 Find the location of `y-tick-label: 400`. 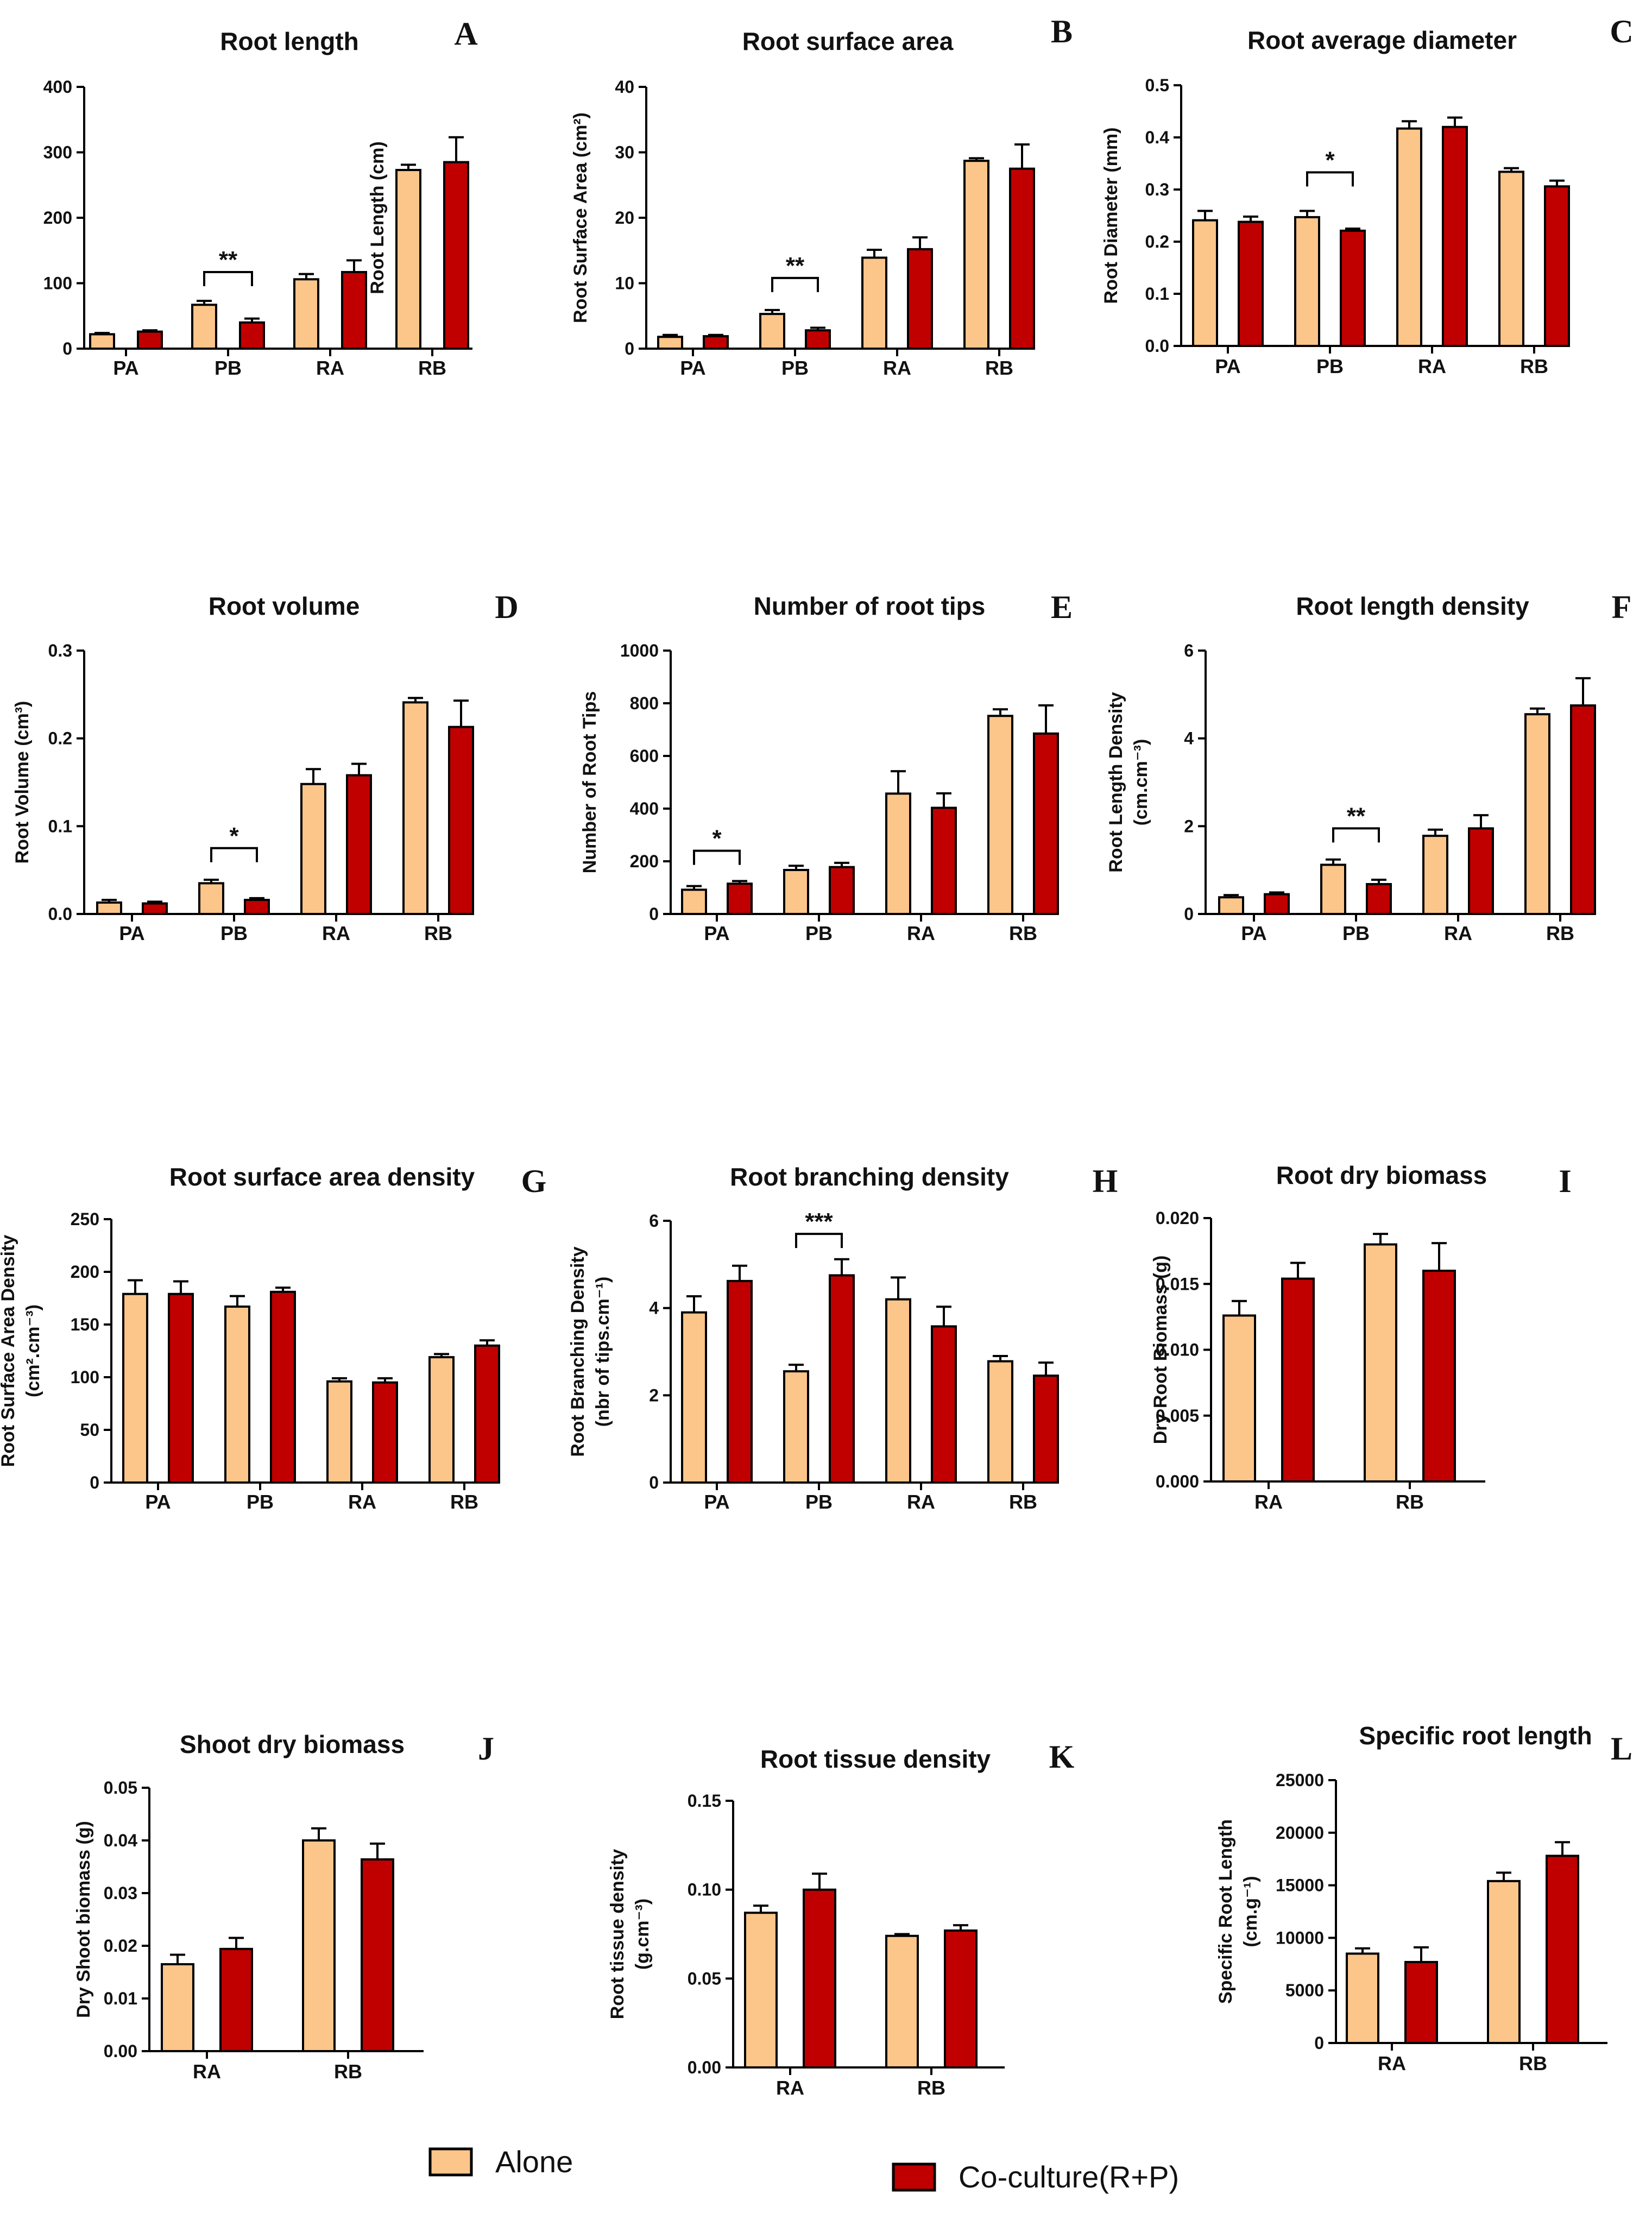

y-tick-label: 400 is located at coordinates (58, 87).